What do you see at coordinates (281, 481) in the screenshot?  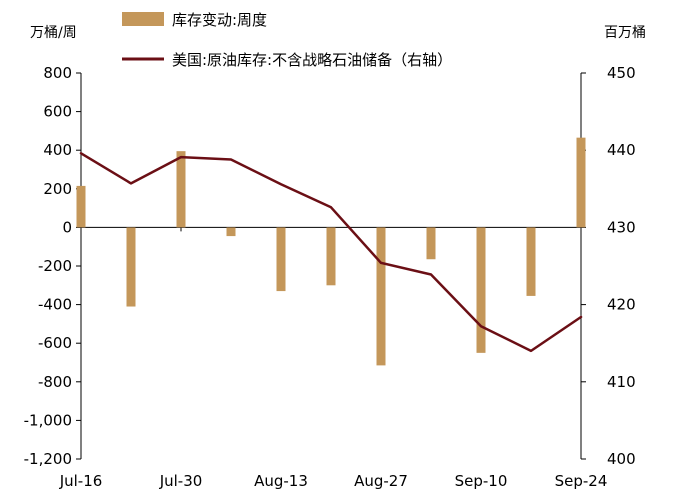 I see `x-tick-label: Aug-13` at bounding box center [281, 481].